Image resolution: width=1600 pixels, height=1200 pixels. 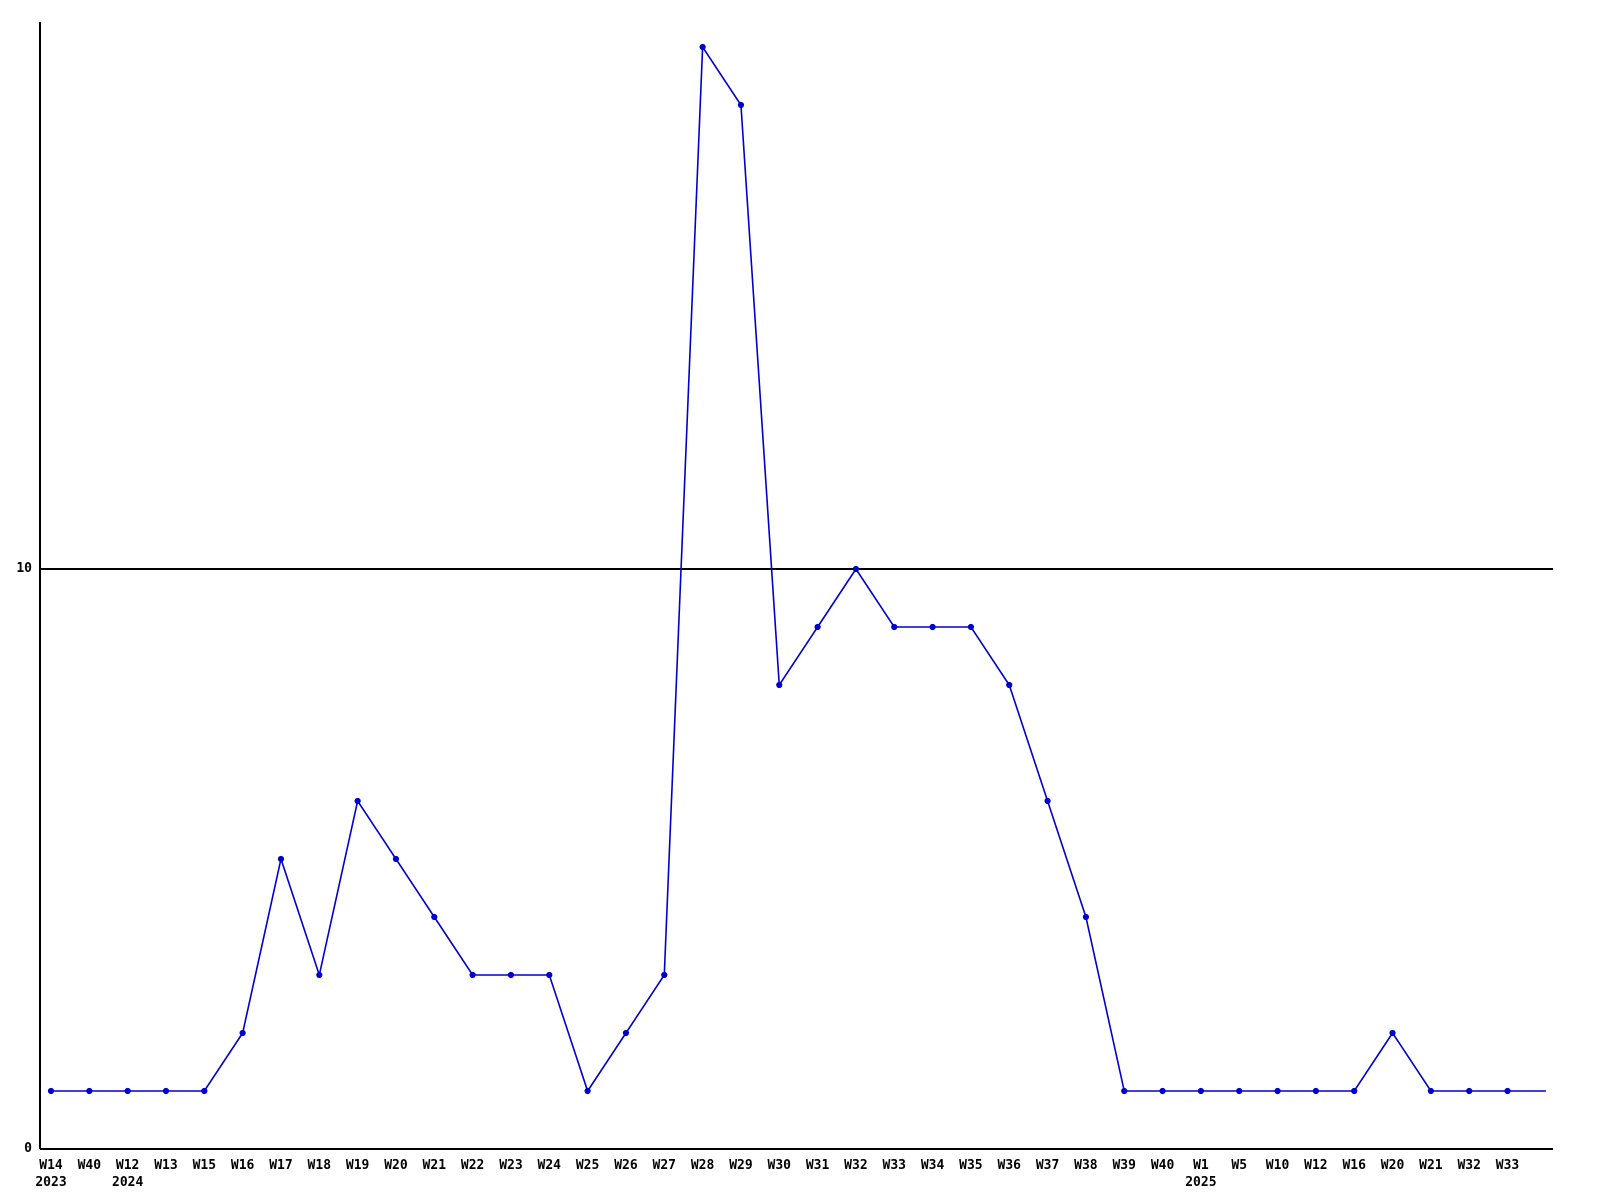 I want to click on x-tick-week: W23, so click(x=511, y=1165).